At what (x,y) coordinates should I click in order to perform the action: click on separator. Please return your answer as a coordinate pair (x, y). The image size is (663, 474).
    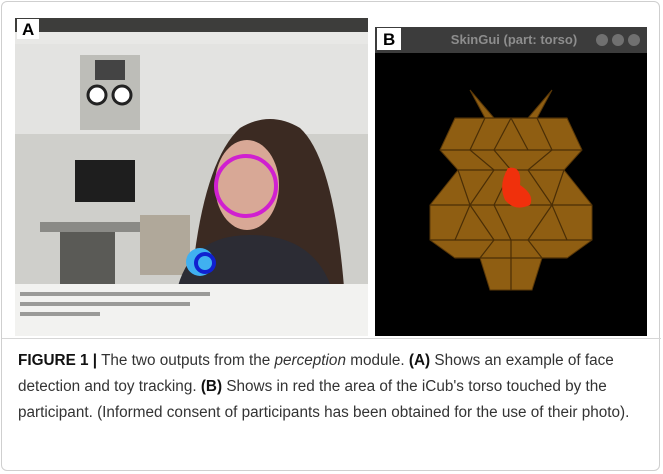
    Looking at the image, I should click on (331, 338).